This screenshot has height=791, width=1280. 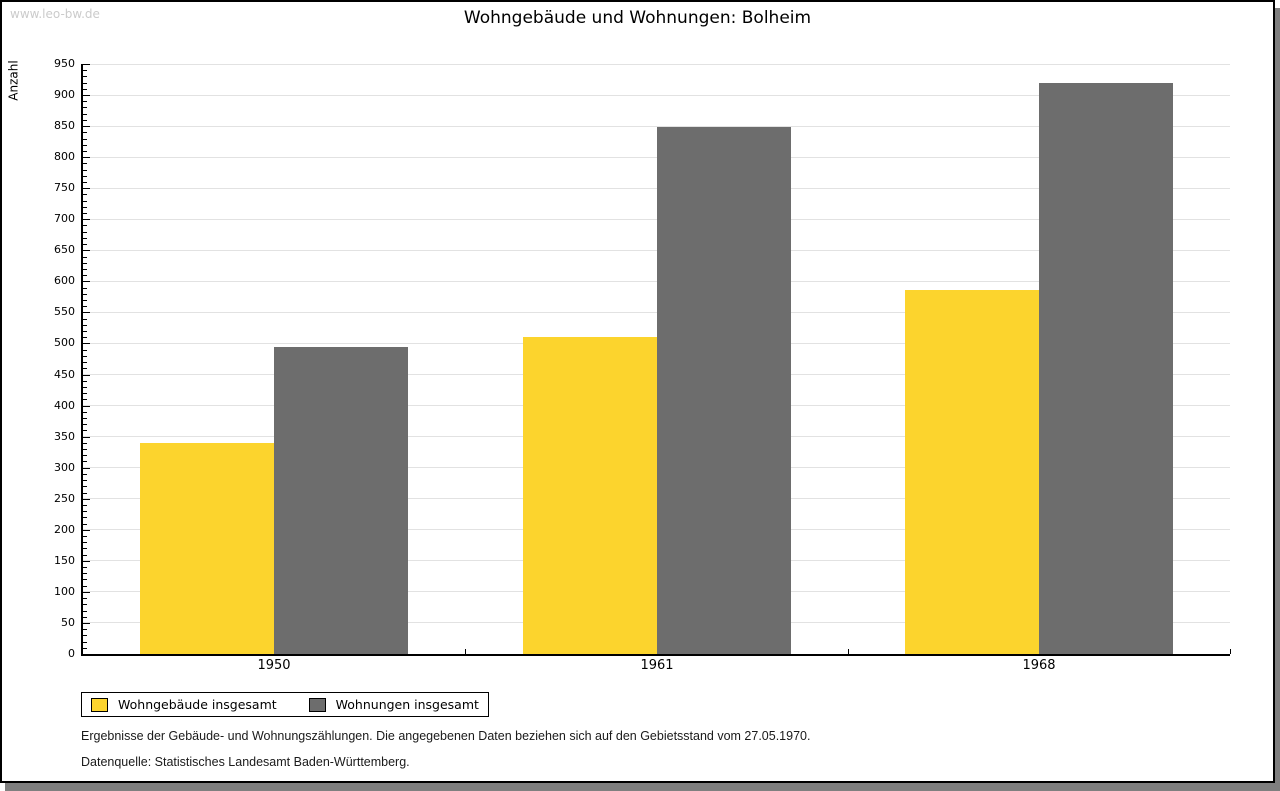 I want to click on y-tick-label: 600, so click(x=64, y=281).